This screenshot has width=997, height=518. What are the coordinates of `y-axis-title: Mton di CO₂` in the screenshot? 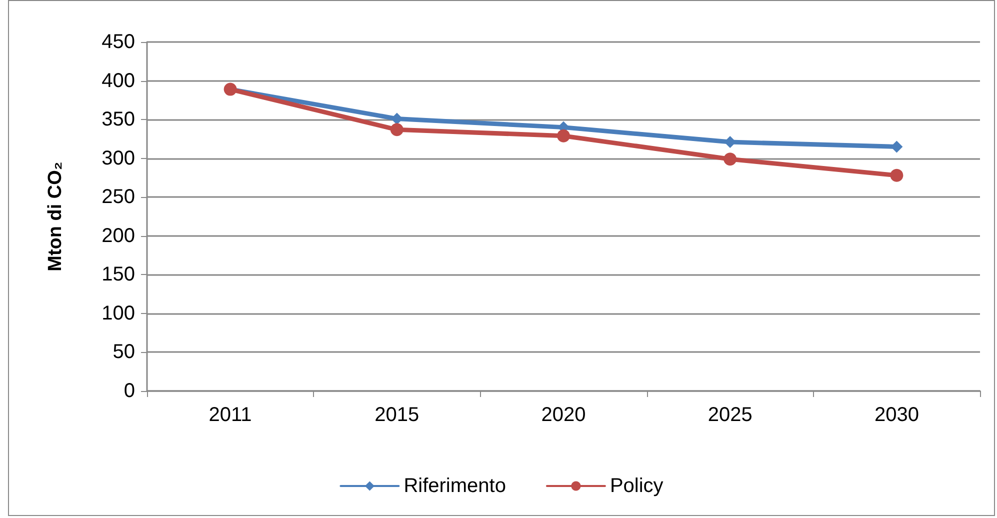 It's located at (55, 217).